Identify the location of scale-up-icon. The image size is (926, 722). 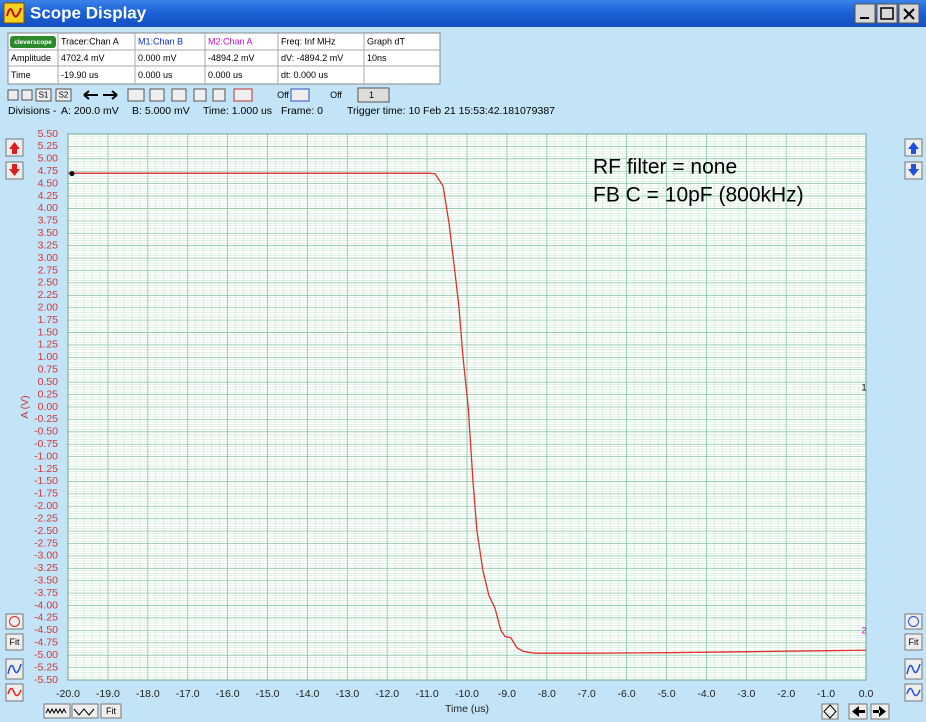
(913, 148).